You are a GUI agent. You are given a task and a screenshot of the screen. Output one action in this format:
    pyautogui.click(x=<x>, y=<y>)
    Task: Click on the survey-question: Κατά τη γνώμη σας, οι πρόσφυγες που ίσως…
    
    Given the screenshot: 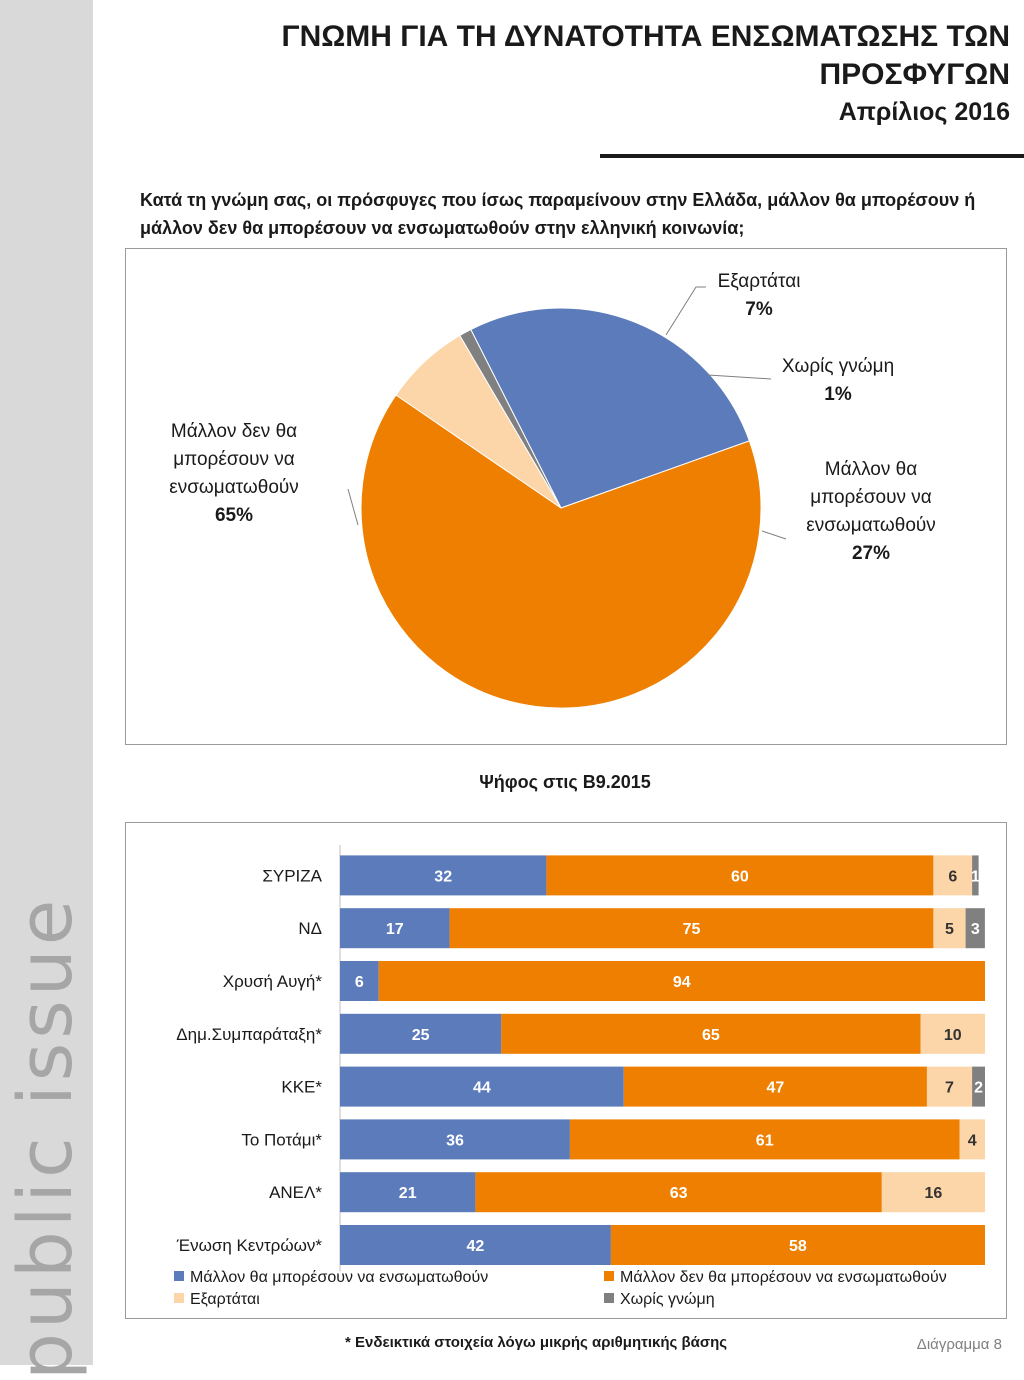 What is the action you would take?
    pyautogui.click(x=558, y=214)
    